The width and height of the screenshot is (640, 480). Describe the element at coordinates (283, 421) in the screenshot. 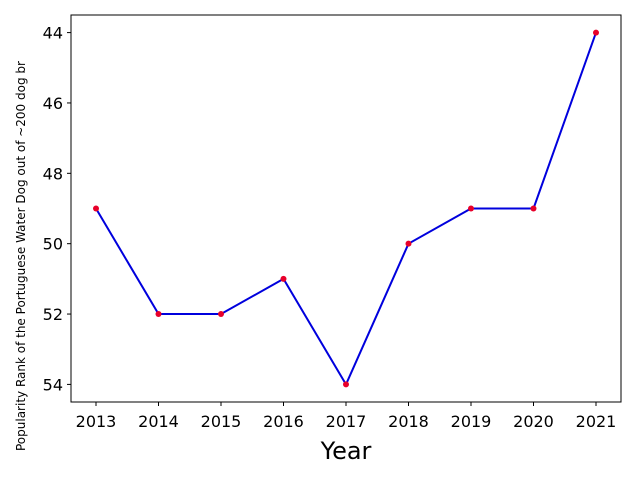

I see `x-tick-label: 2016` at that location.